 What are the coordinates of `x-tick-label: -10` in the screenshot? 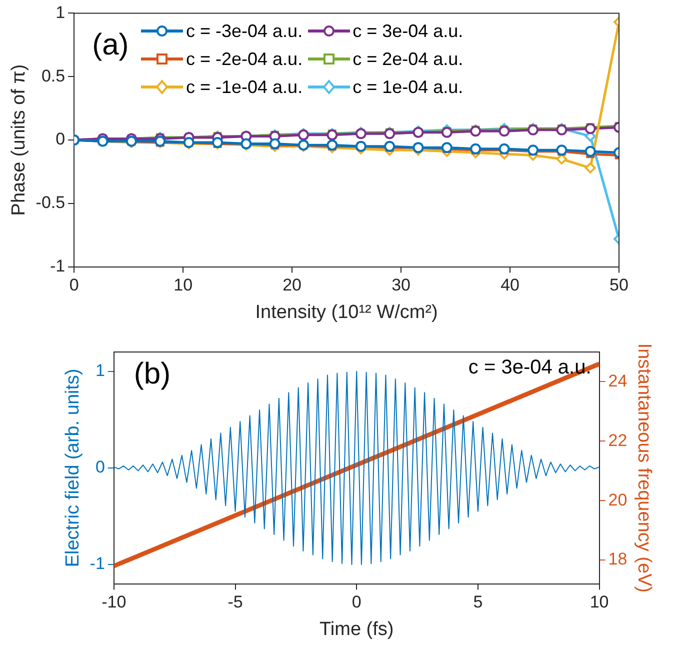 It's located at (114, 602).